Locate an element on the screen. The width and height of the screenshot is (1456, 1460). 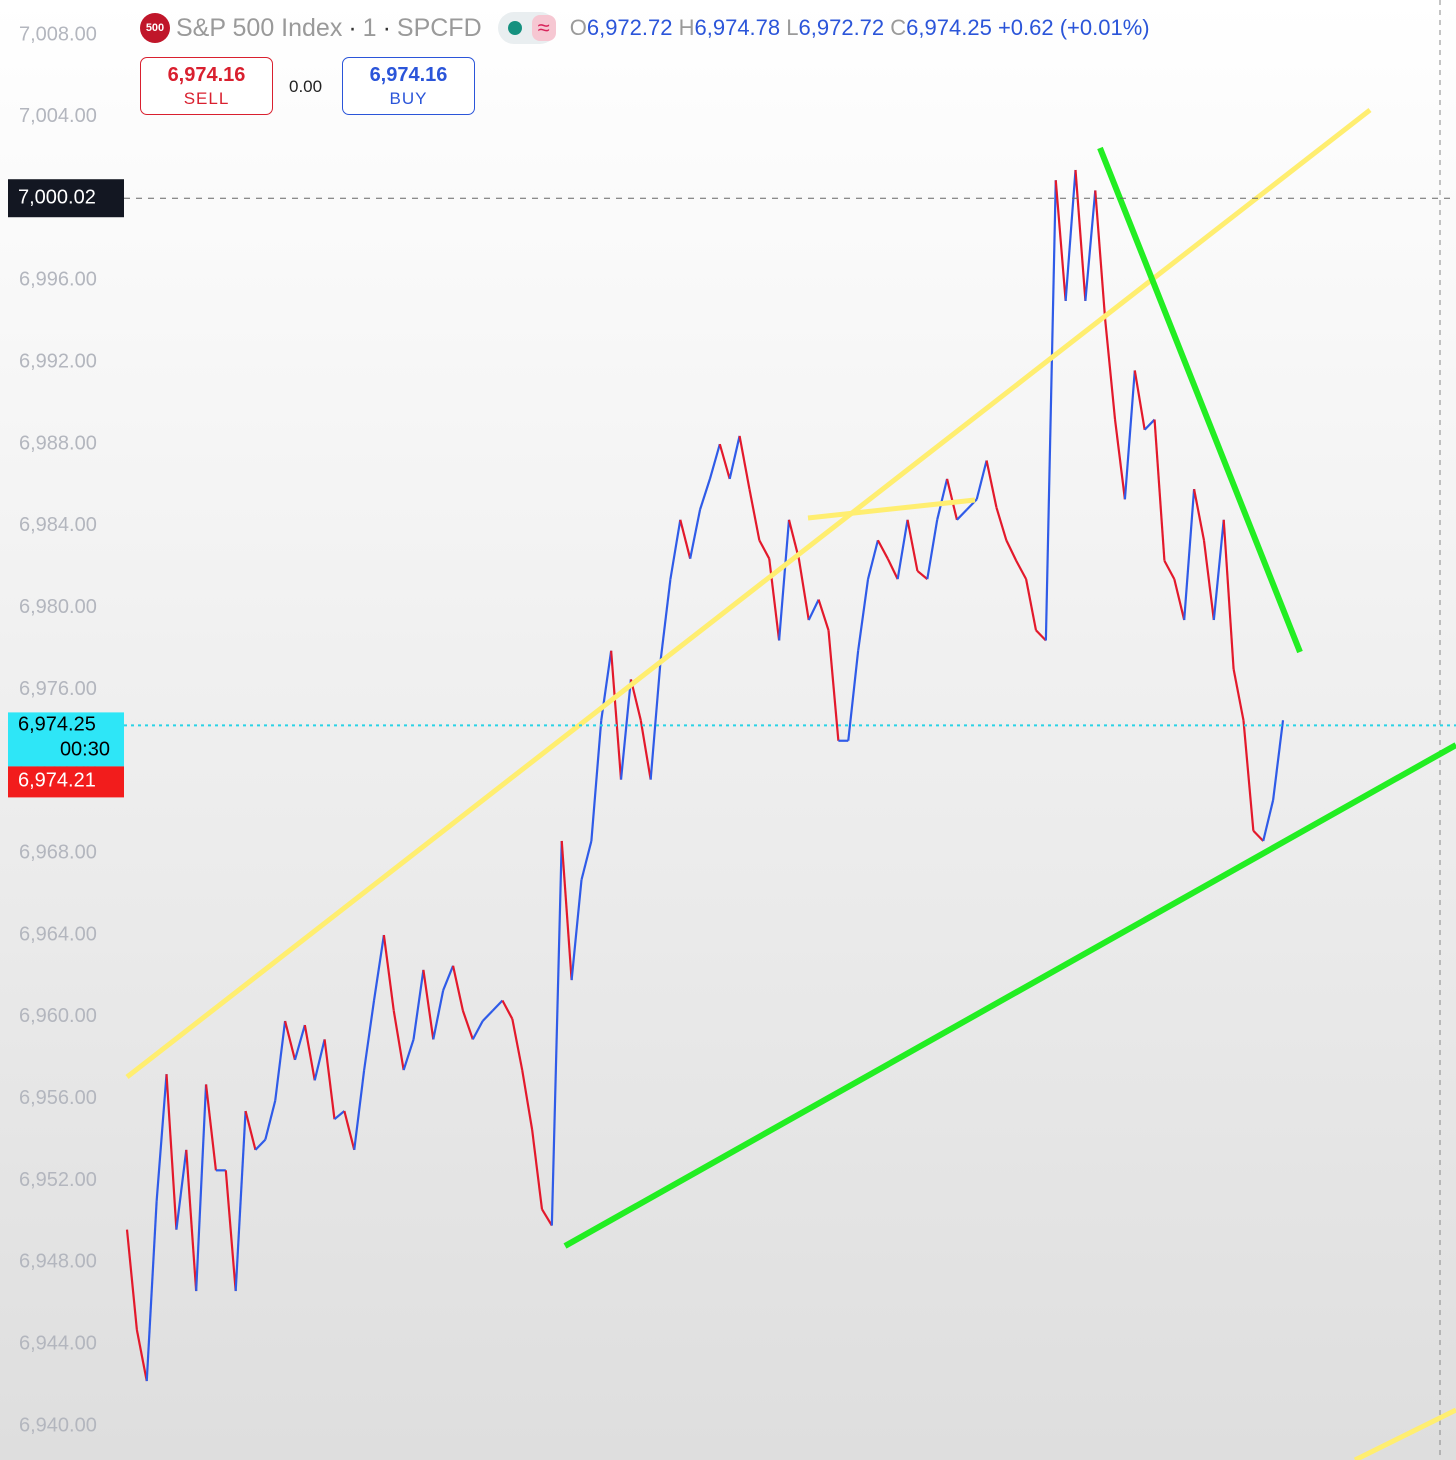
buy-label: BUY is located at coordinates (408, 98).